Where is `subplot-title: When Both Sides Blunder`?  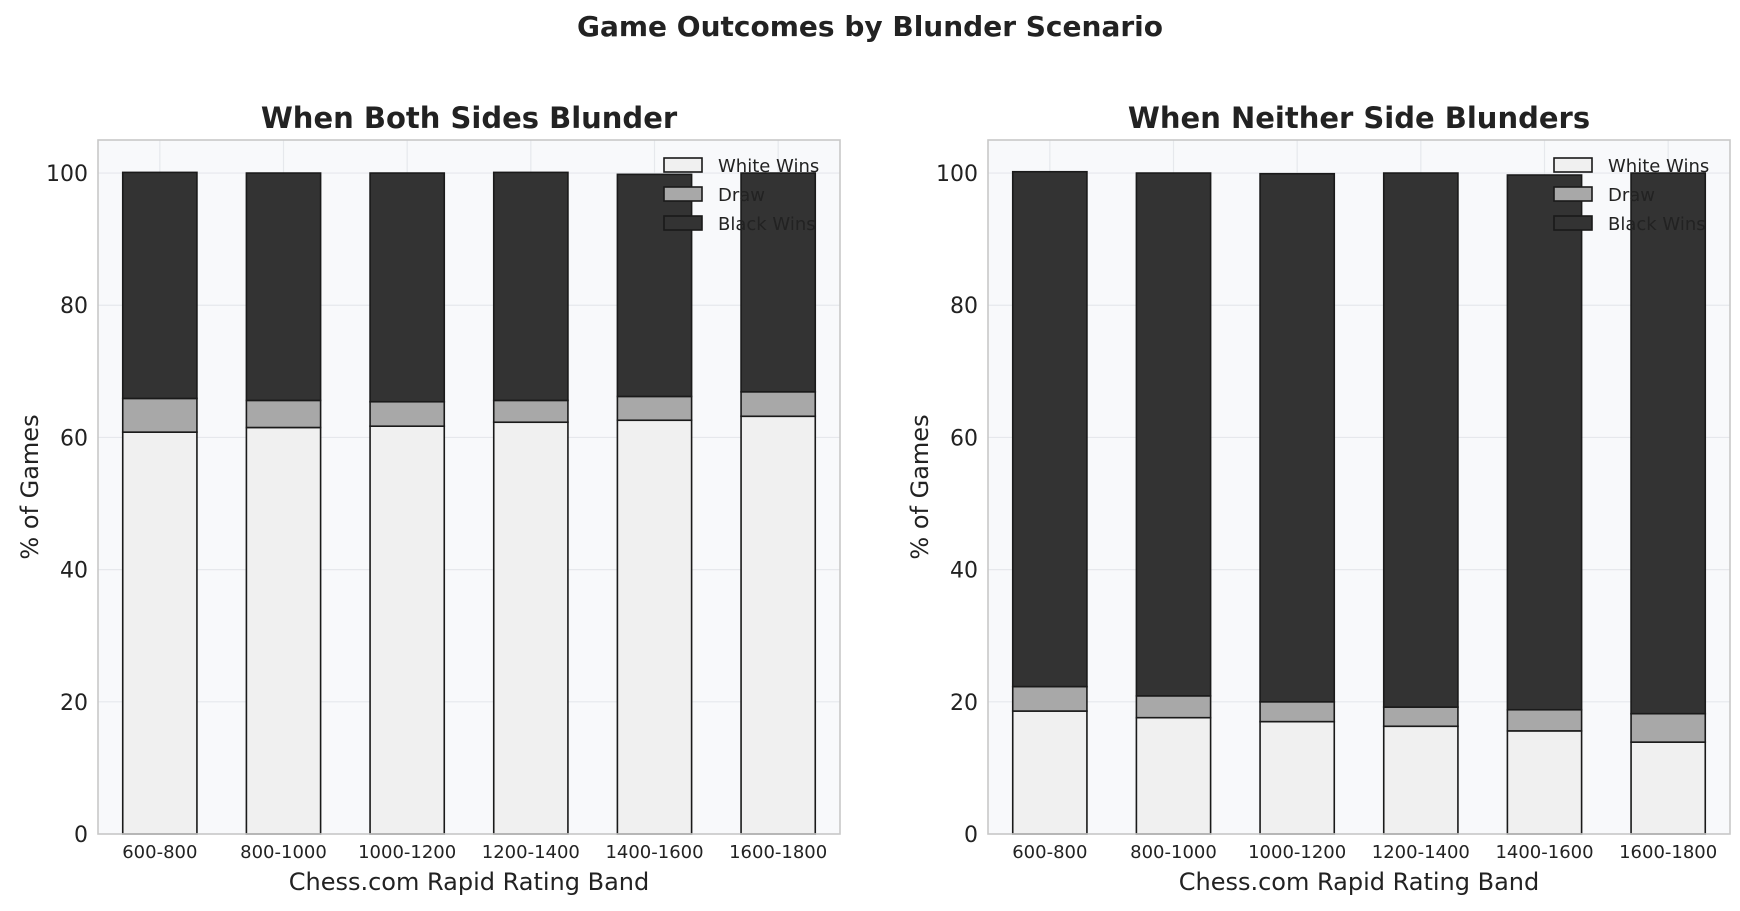
subplot-title: When Both Sides Blunder is located at coordinates (469, 118).